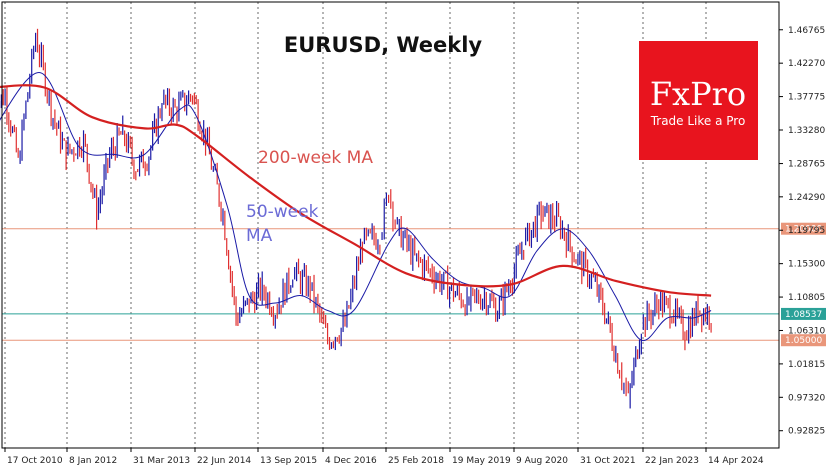  I want to click on annotation-200-week-ma: 200-week MA, so click(315, 158).